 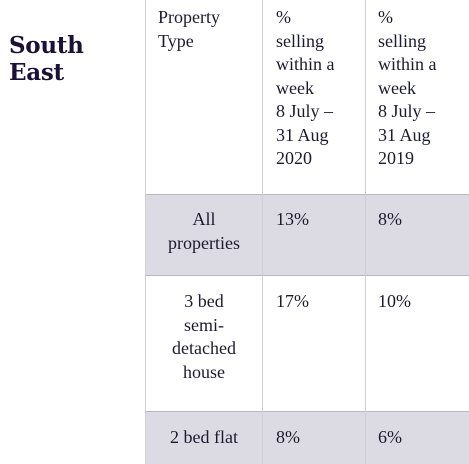 What do you see at coordinates (204, 336) in the screenshot?
I see `row-3-bed-semi-type: 3 bed semi- detached house` at bounding box center [204, 336].